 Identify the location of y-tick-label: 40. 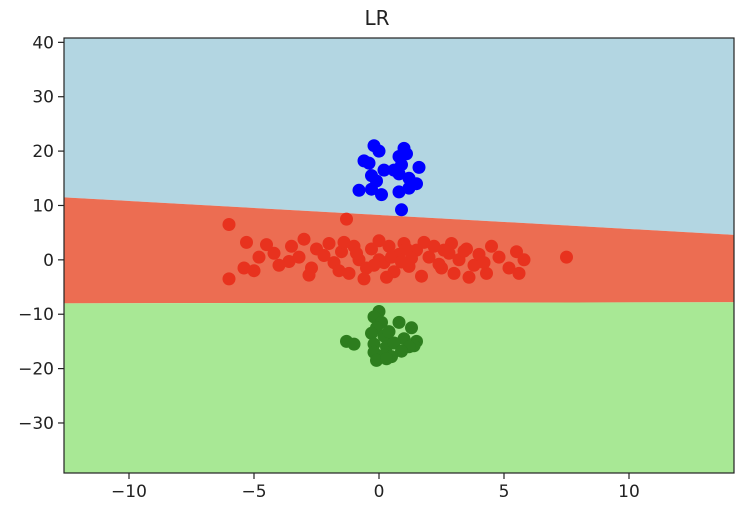
(43, 43).